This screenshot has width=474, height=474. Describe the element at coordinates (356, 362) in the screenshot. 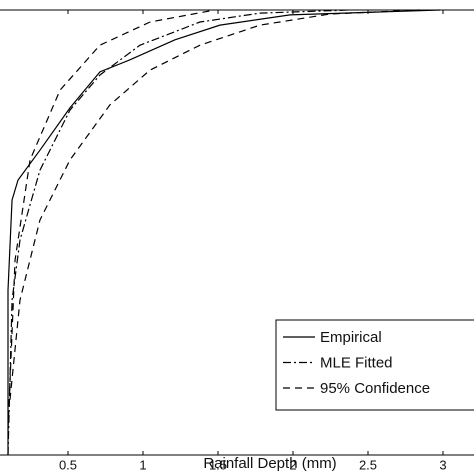

I see `legend-label: MLE Fitted` at that location.